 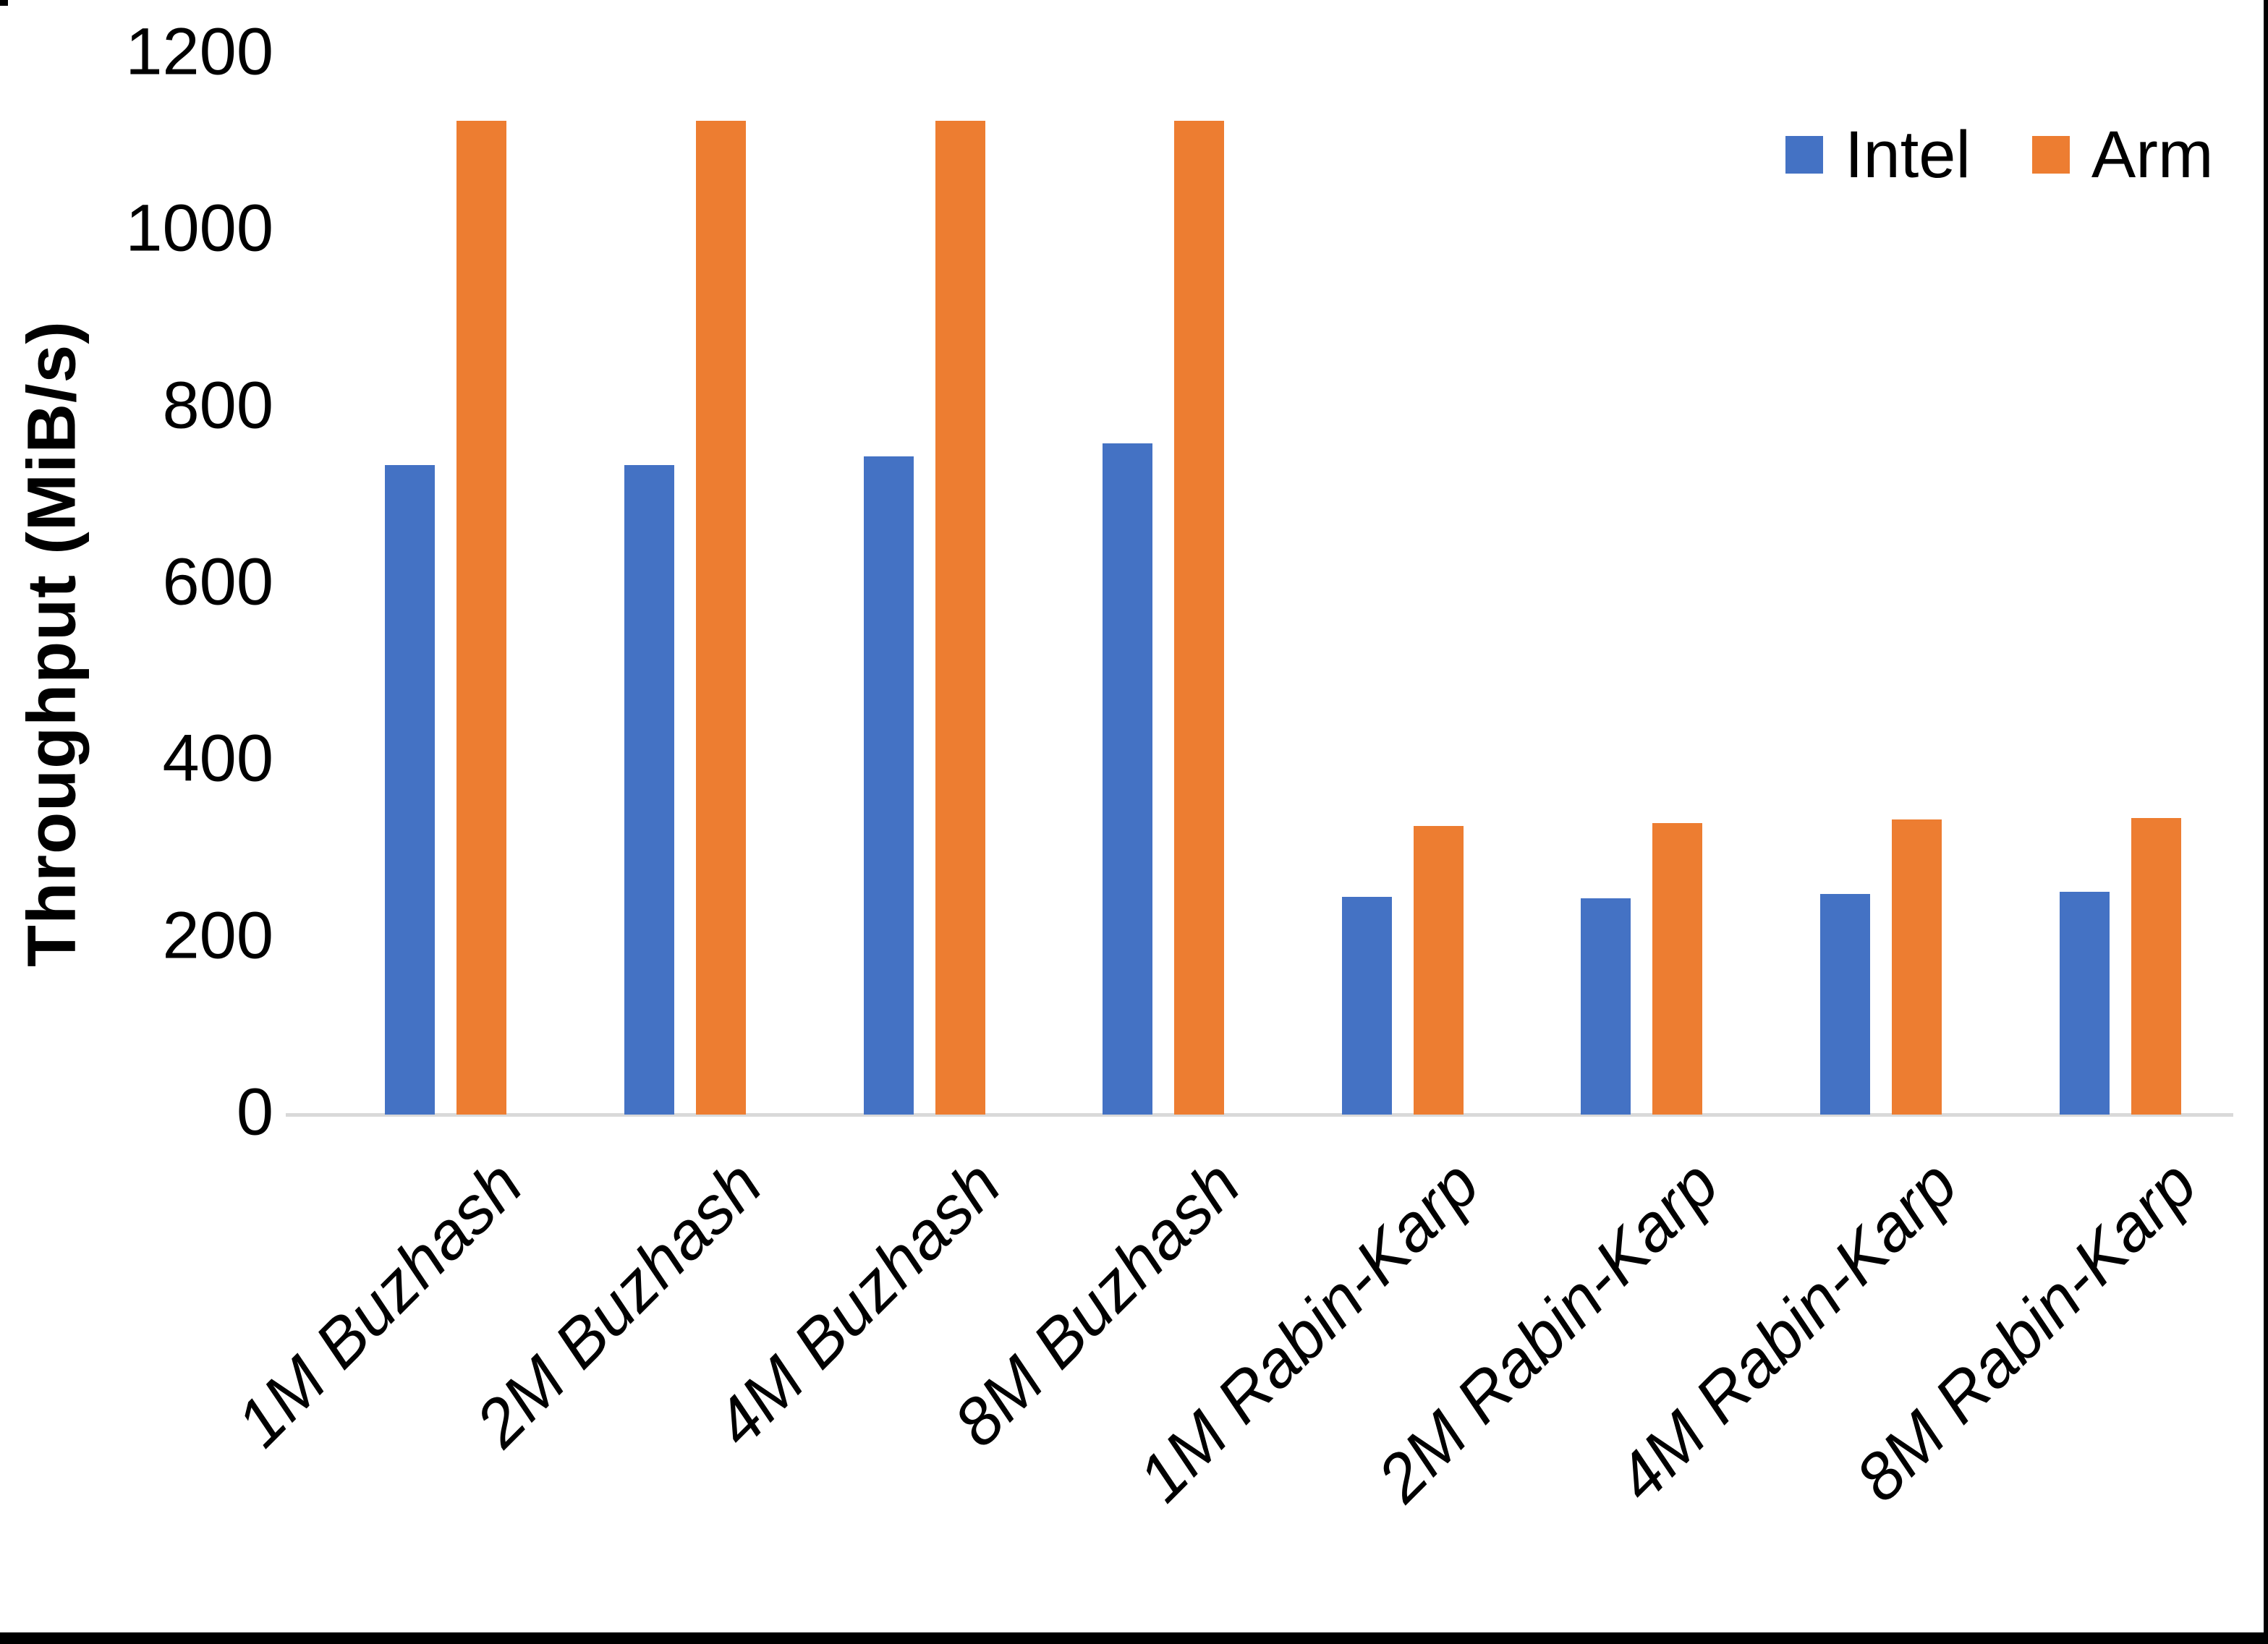 I want to click on legend-item-arm: Arm, so click(x=2122, y=155).